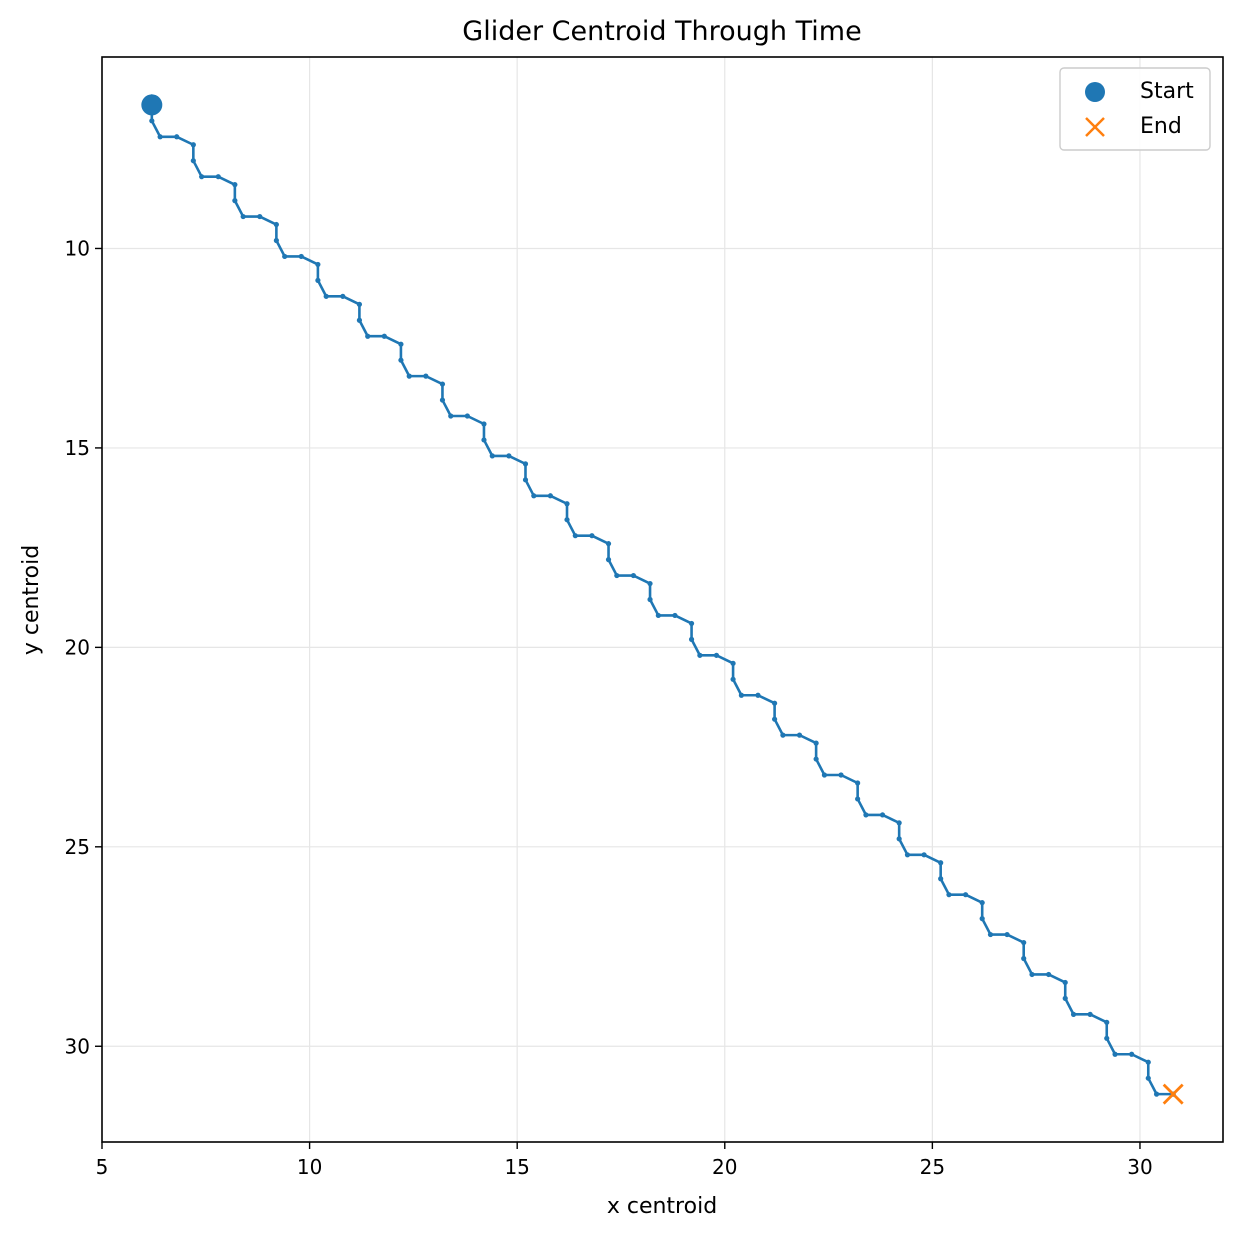 Image resolution: width=1240 pixels, height=1237 pixels. What do you see at coordinates (1139, 1167) in the screenshot?
I see `x-tick-label: 30` at bounding box center [1139, 1167].